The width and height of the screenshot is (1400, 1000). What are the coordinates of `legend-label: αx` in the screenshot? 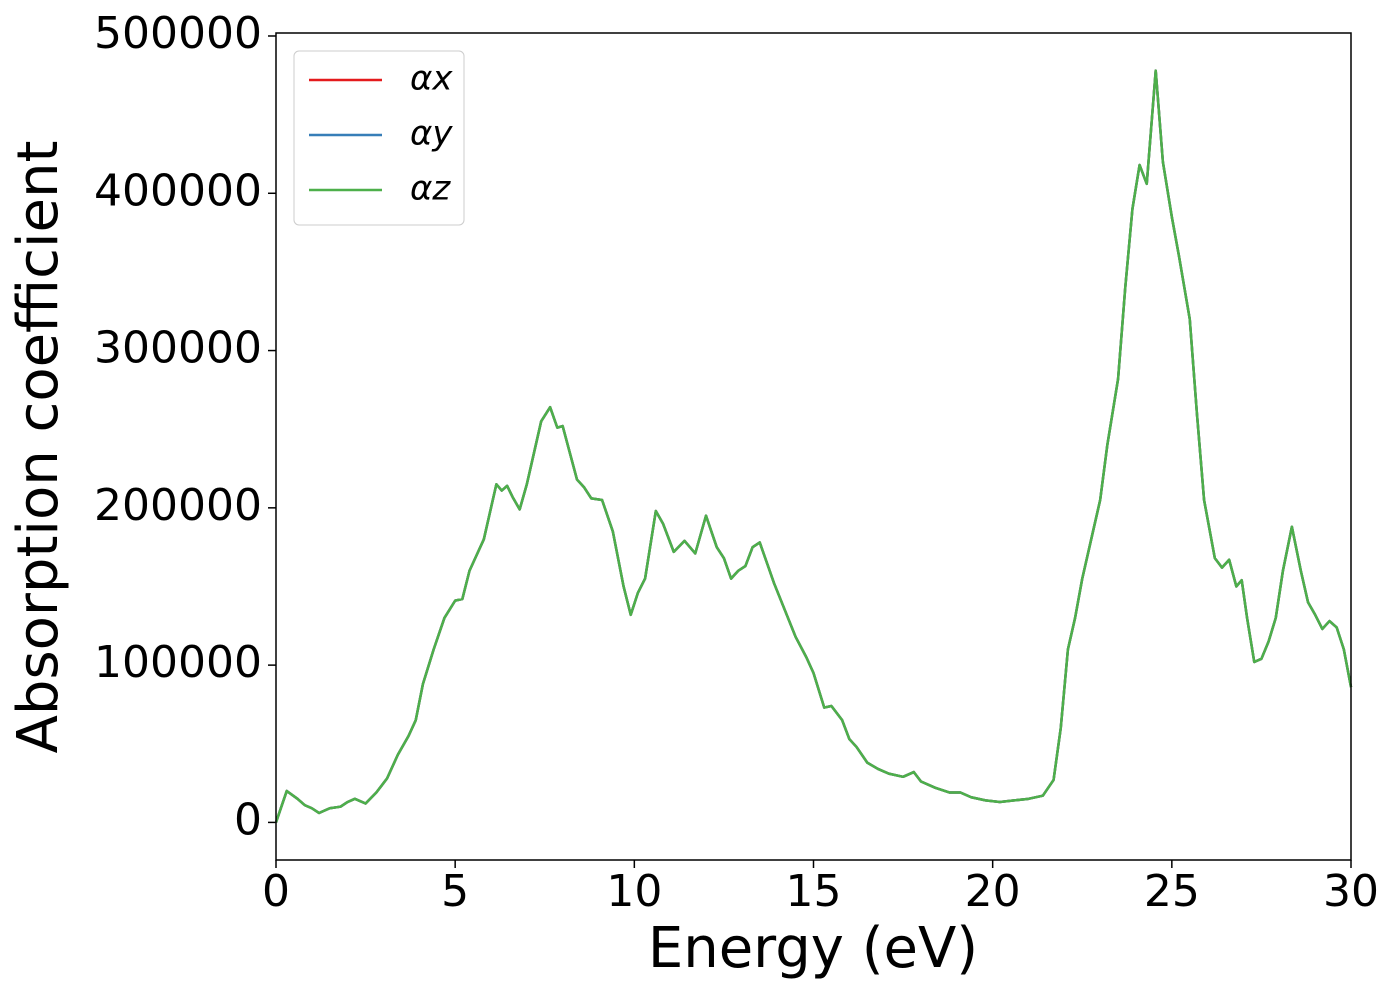 It's located at (431, 79).